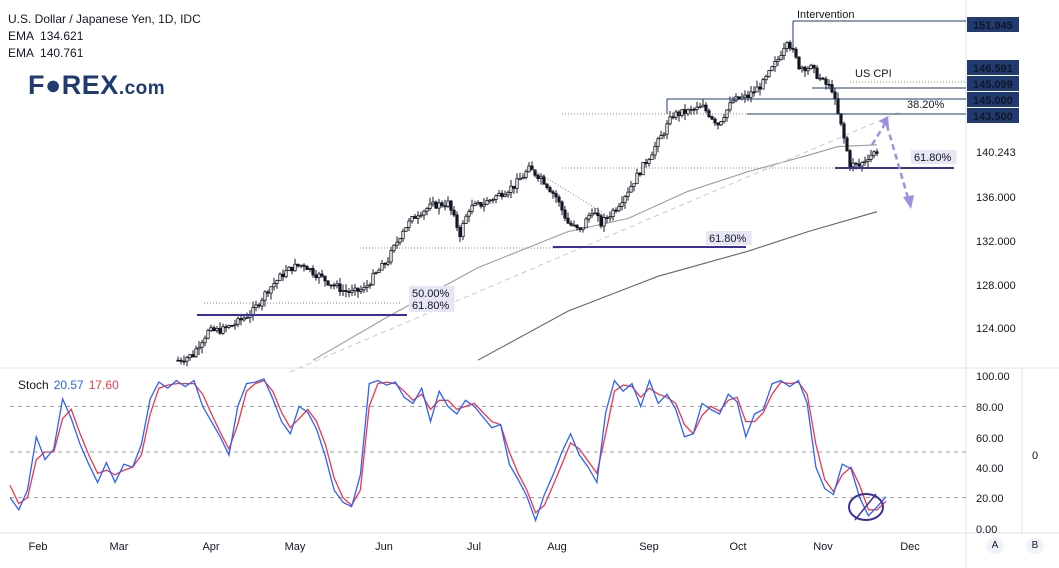  Describe the element at coordinates (729, 238) in the screenshot. I see `fib-618-mid-label-bg` at that location.